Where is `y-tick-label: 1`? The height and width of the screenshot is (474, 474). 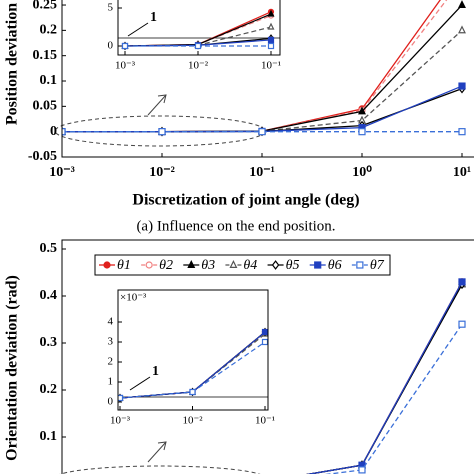 y-tick-label: 1 is located at coordinates (111, 382).